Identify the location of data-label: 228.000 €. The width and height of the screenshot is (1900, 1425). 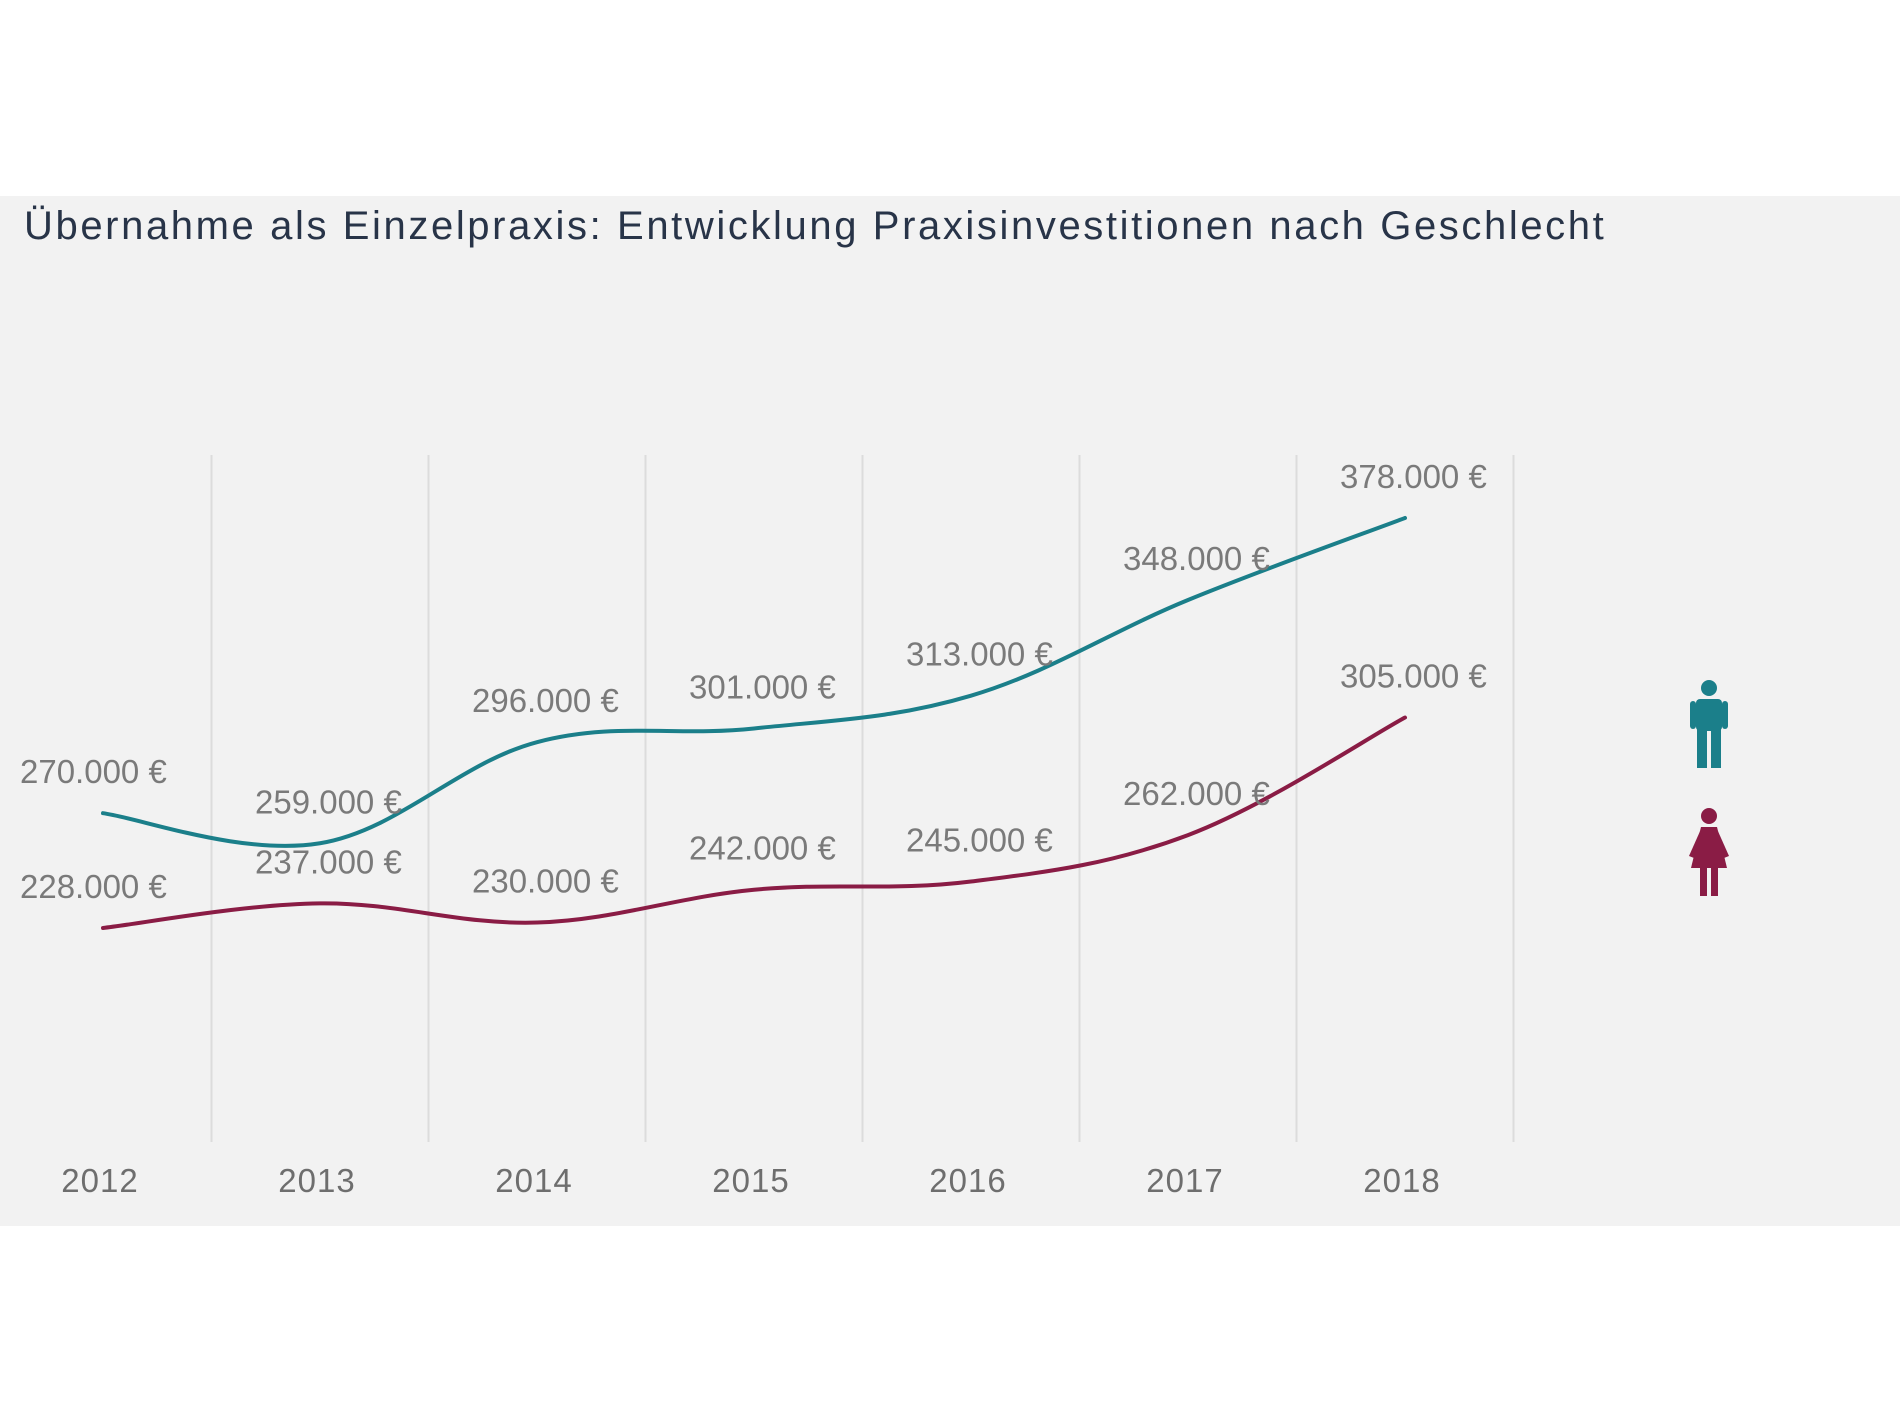
(93, 886).